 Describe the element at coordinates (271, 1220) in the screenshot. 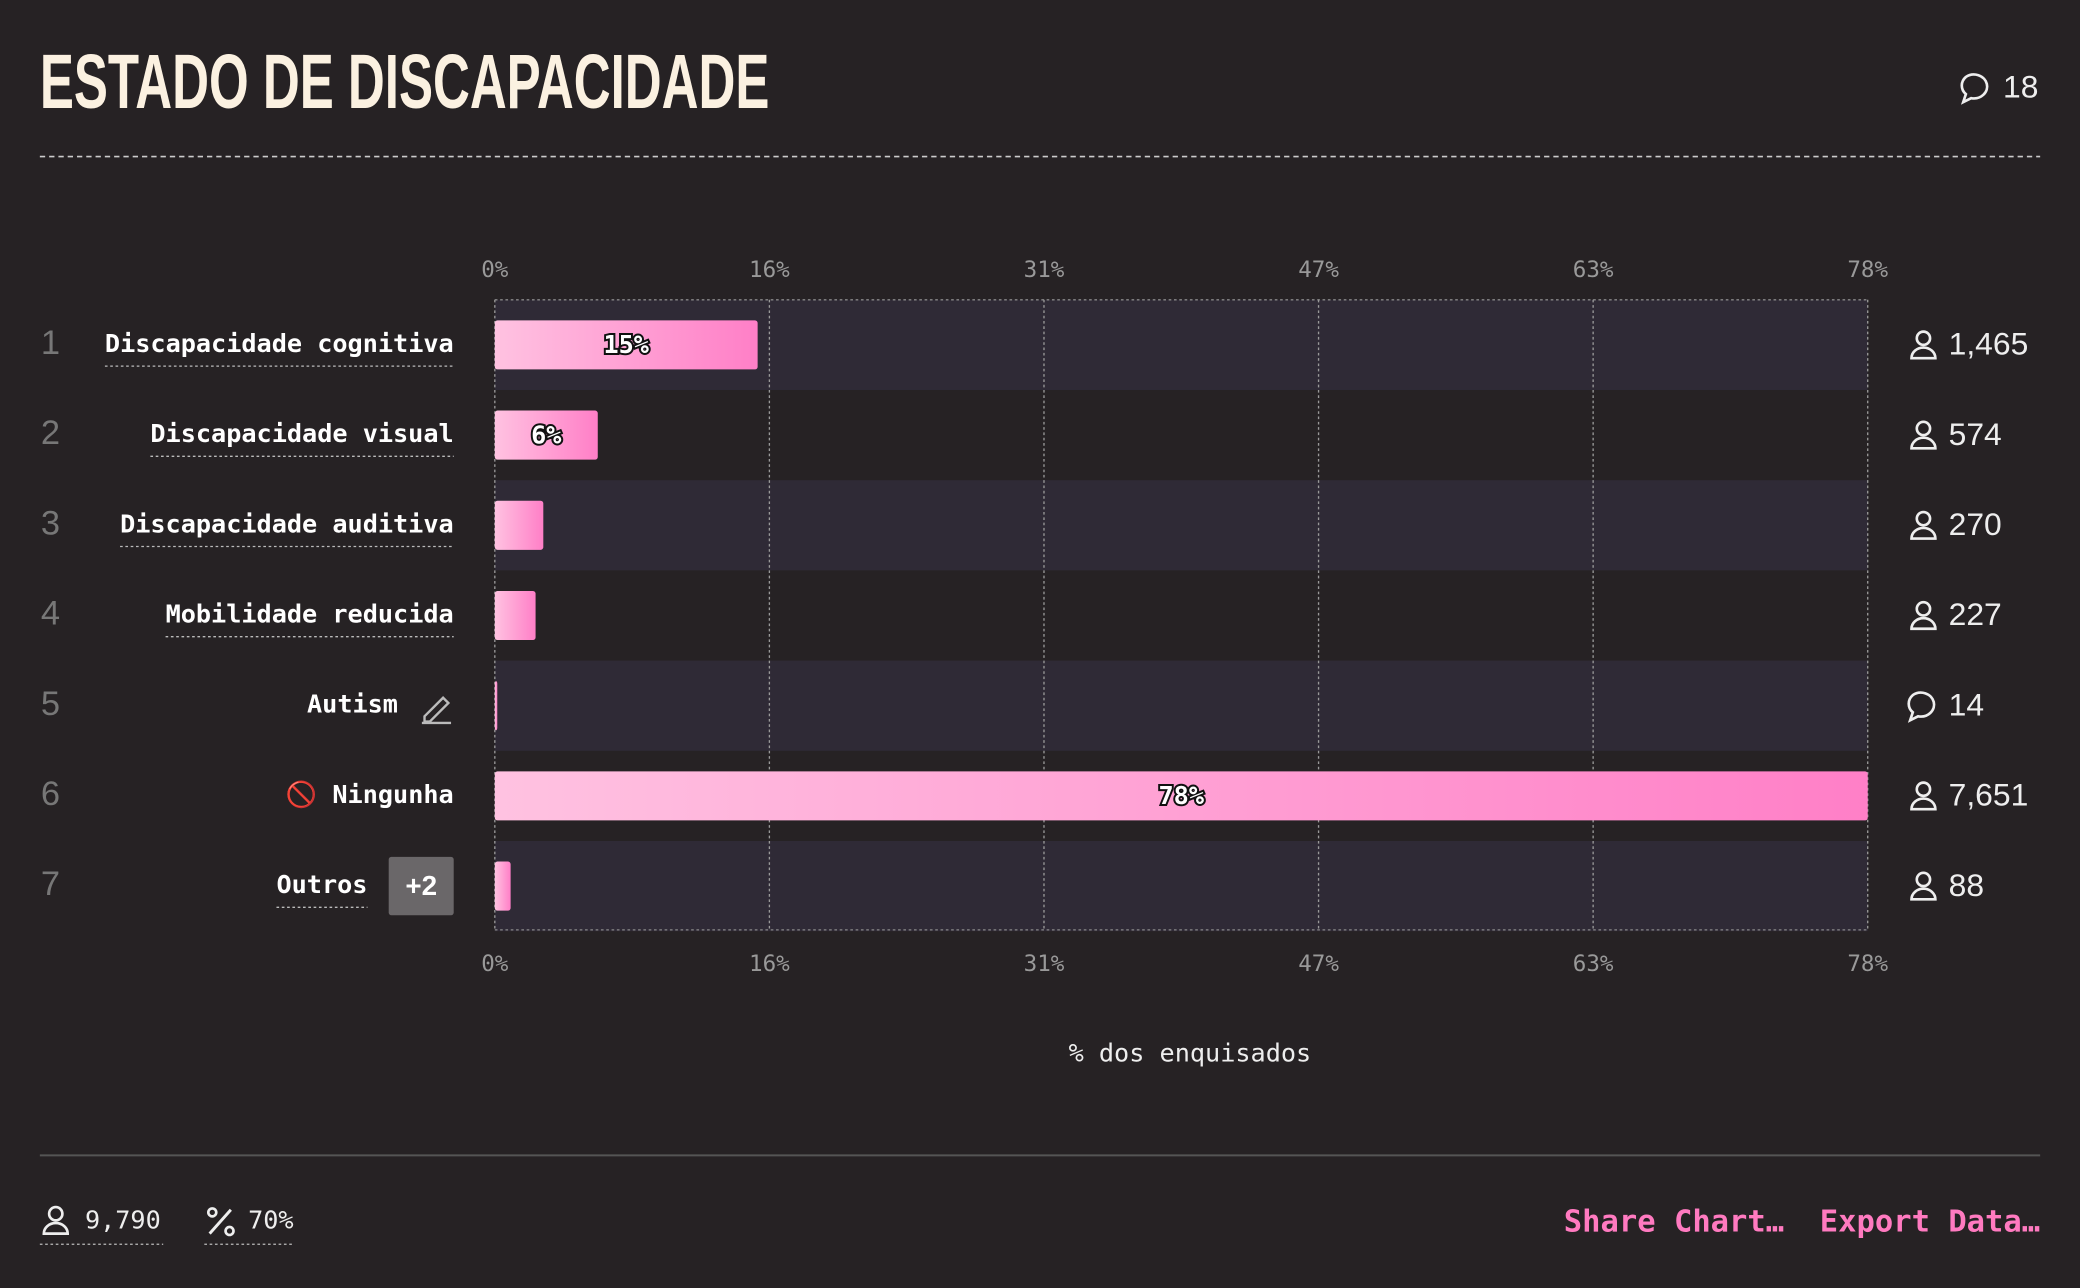

I see `response-rate: 70%` at that location.